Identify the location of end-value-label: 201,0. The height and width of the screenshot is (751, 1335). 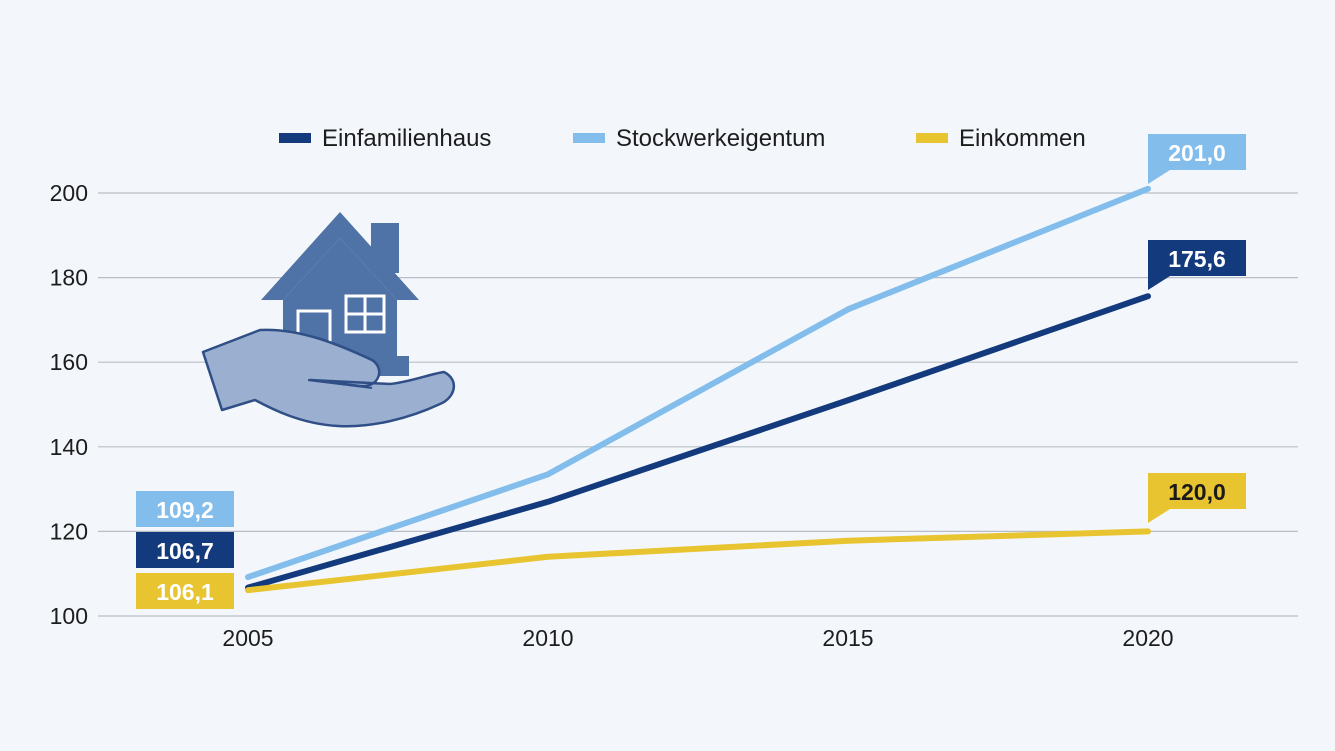
(1197, 153).